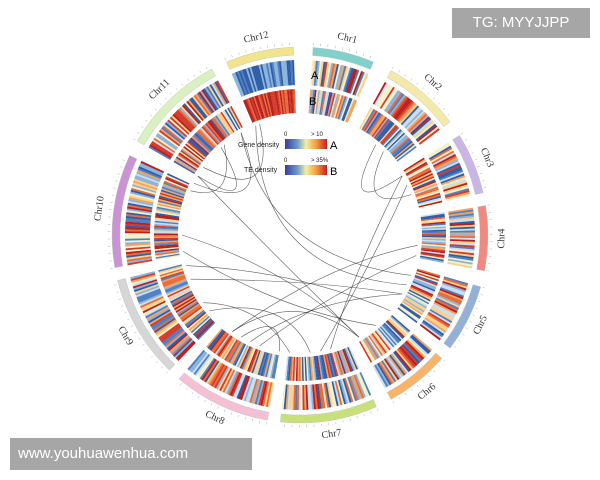 The width and height of the screenshot is (600, 480). What do you see at coordinates (223, 396) in the screenshot?
I see `ideogram-chr8` at bounding box center [223, 396].